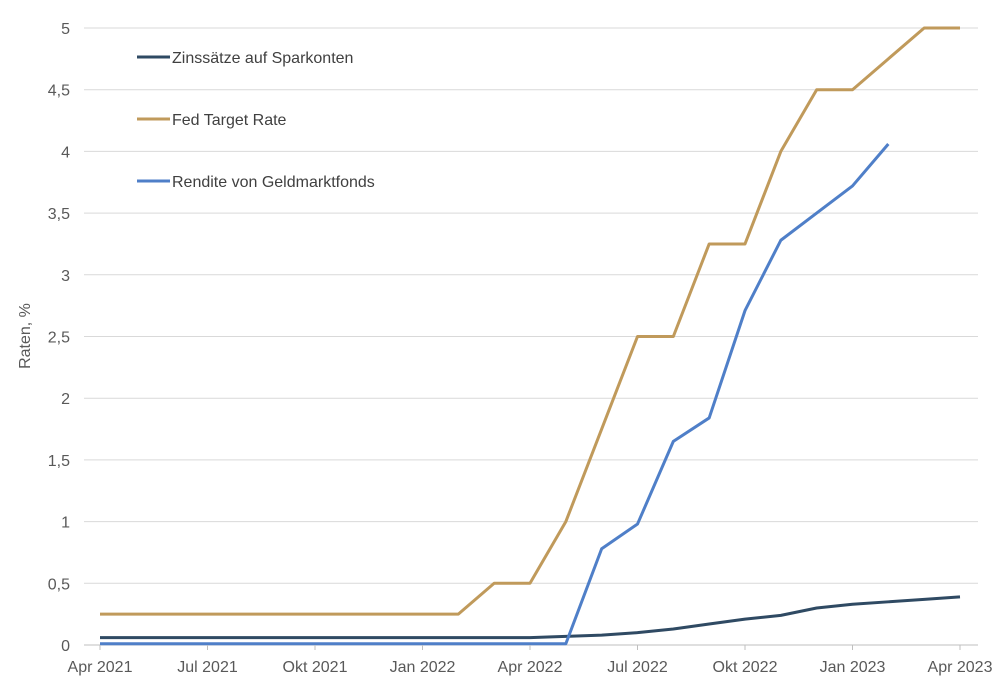  Describe the element at coordinates (853, 667) in the screenshot. I see `x-tick-label: Jan 2023` at that location.